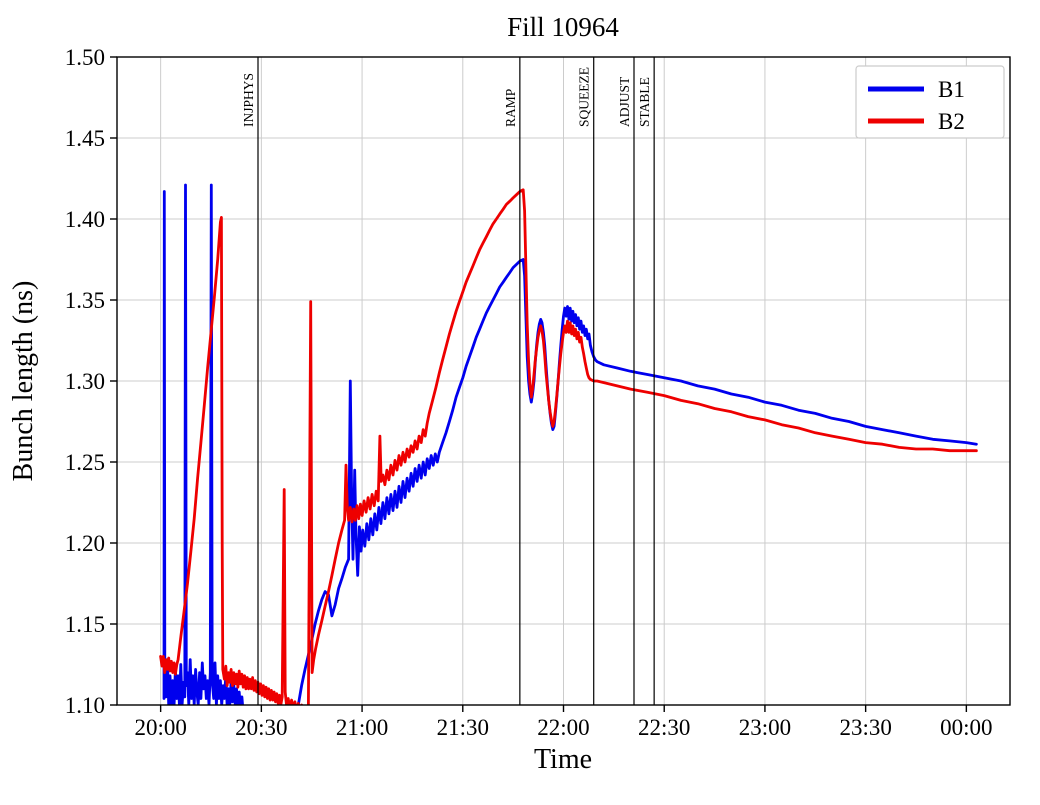 This screenshot has width=1040, height=805. I want to click on y-tick-label: 1.20, so click(85, 543).